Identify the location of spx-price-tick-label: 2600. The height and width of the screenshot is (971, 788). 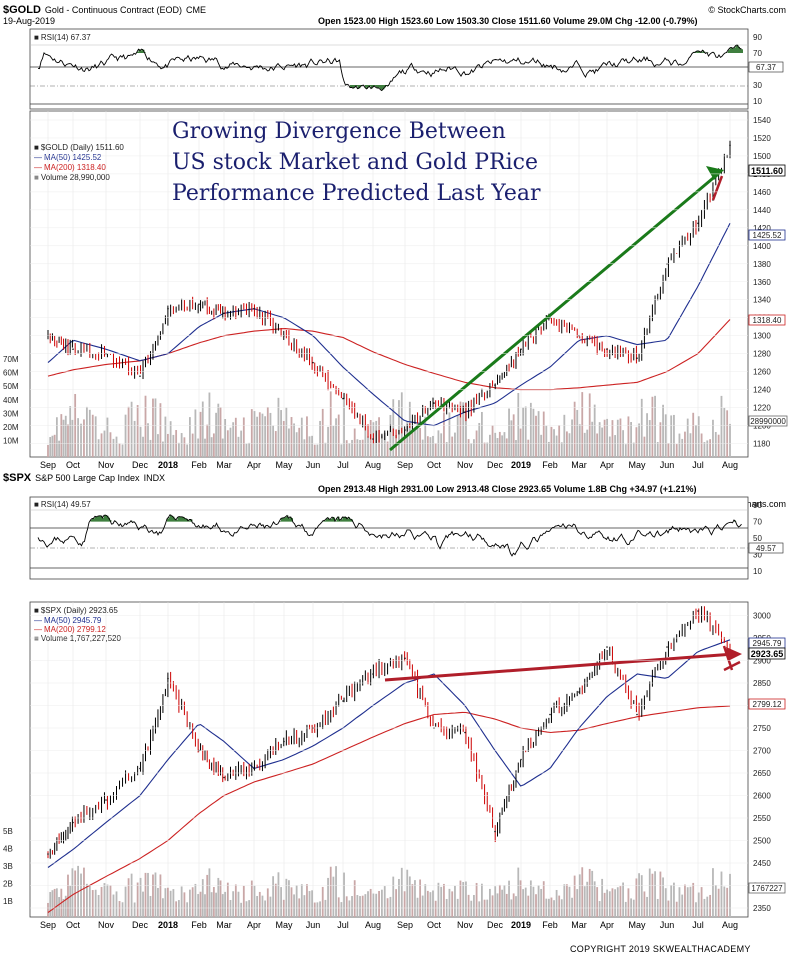
(762, 796).